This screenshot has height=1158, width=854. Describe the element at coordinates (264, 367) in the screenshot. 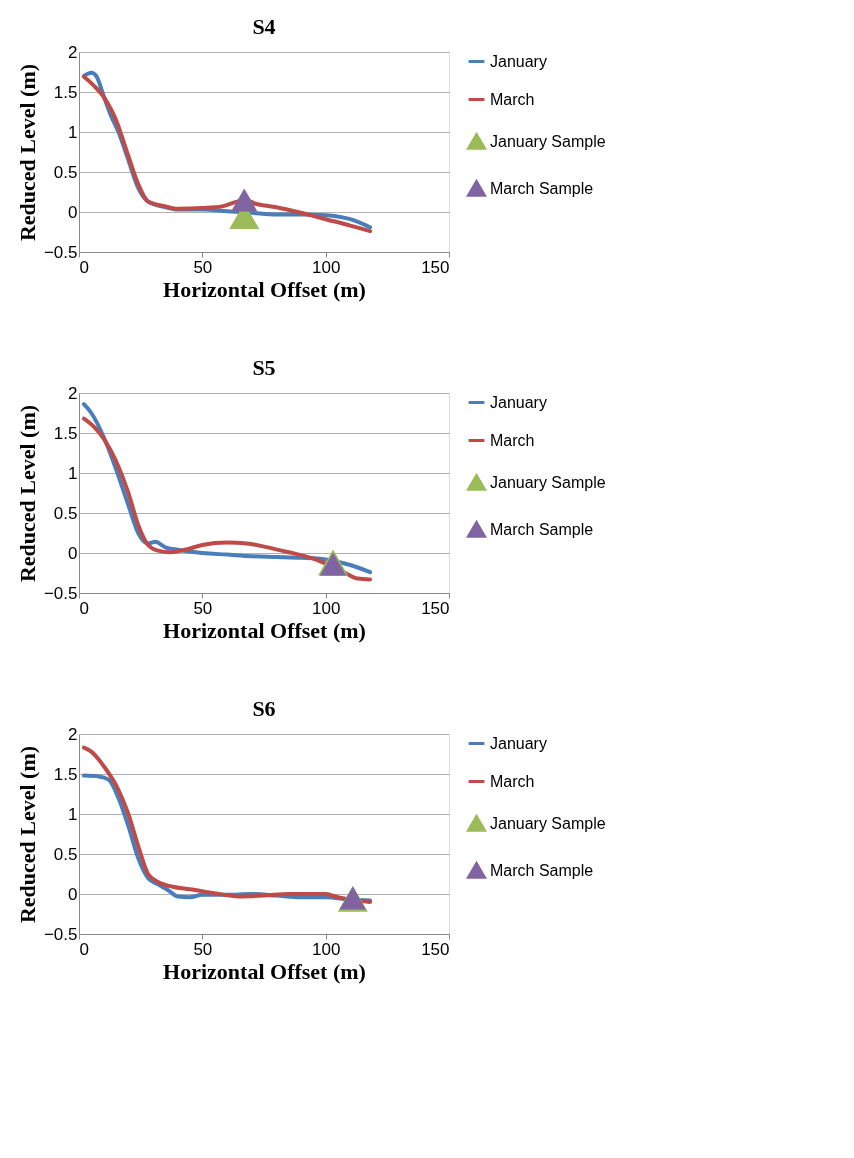

I see `chart-title: S5` at that location.